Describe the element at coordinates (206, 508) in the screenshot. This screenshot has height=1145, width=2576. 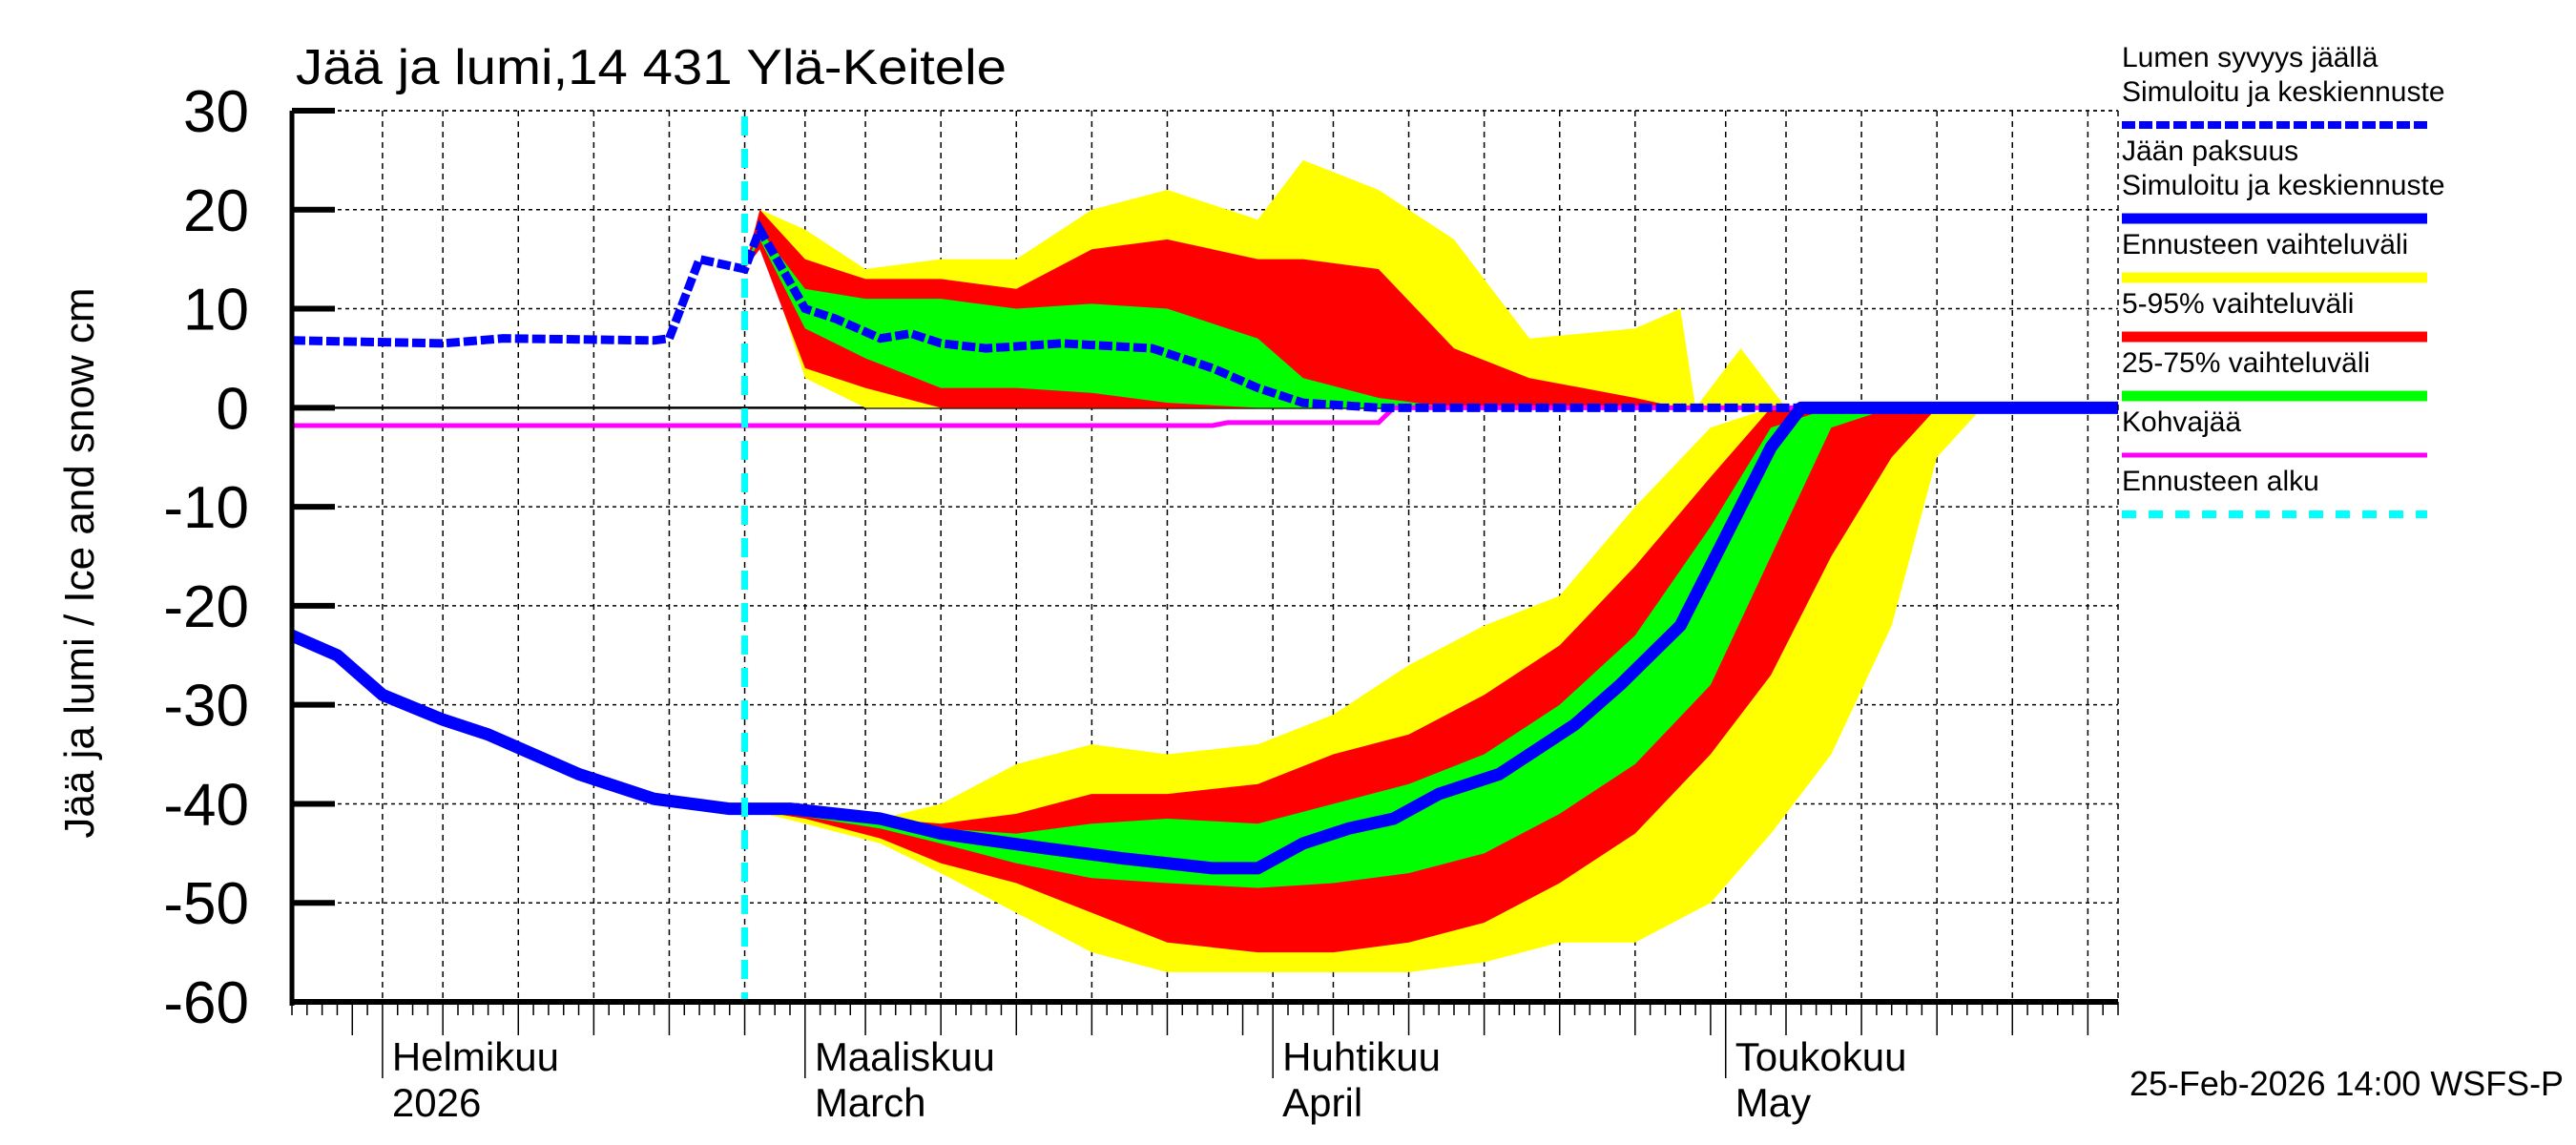
I see `y-tick-label: -10` at that location.